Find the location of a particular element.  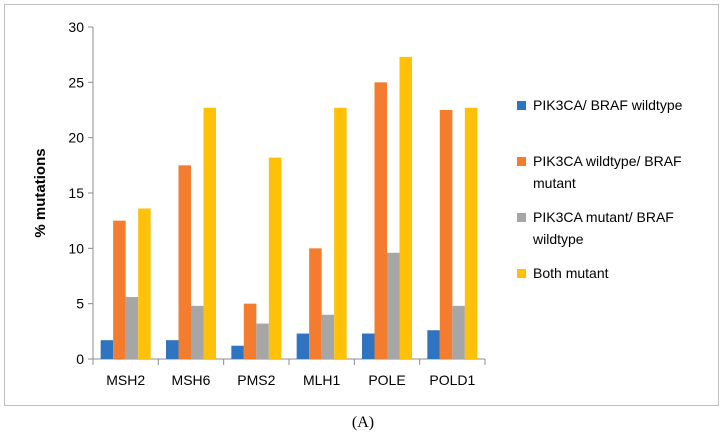

legend-label: mutant is located at coordinates (554, 183).